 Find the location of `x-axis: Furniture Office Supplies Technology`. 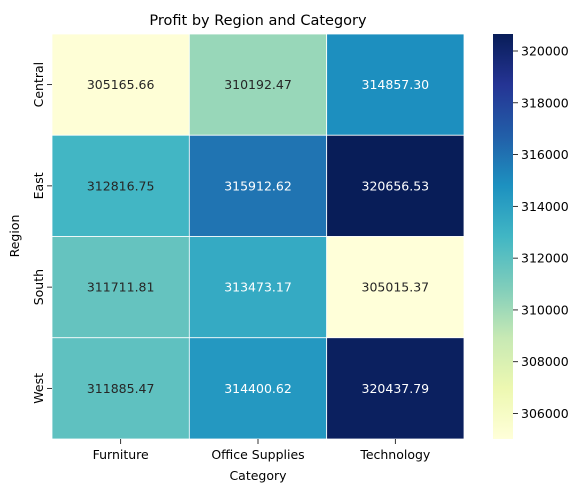

x-axis: Furniture Office Supplies Technology is located at coordinates (262, 450).